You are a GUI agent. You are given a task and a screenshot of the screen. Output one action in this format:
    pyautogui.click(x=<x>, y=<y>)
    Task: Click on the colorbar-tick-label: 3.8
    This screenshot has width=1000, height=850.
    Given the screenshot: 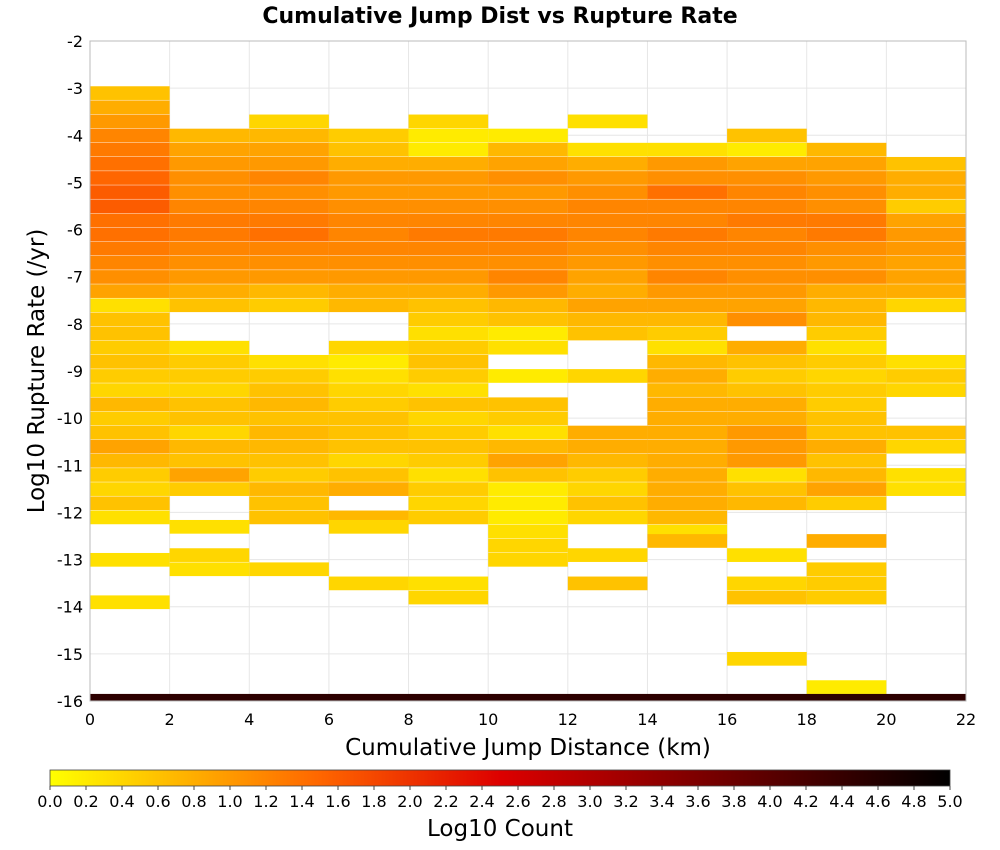 What is the action you would take?
    pyautogui.click(x=733, y=801)
    